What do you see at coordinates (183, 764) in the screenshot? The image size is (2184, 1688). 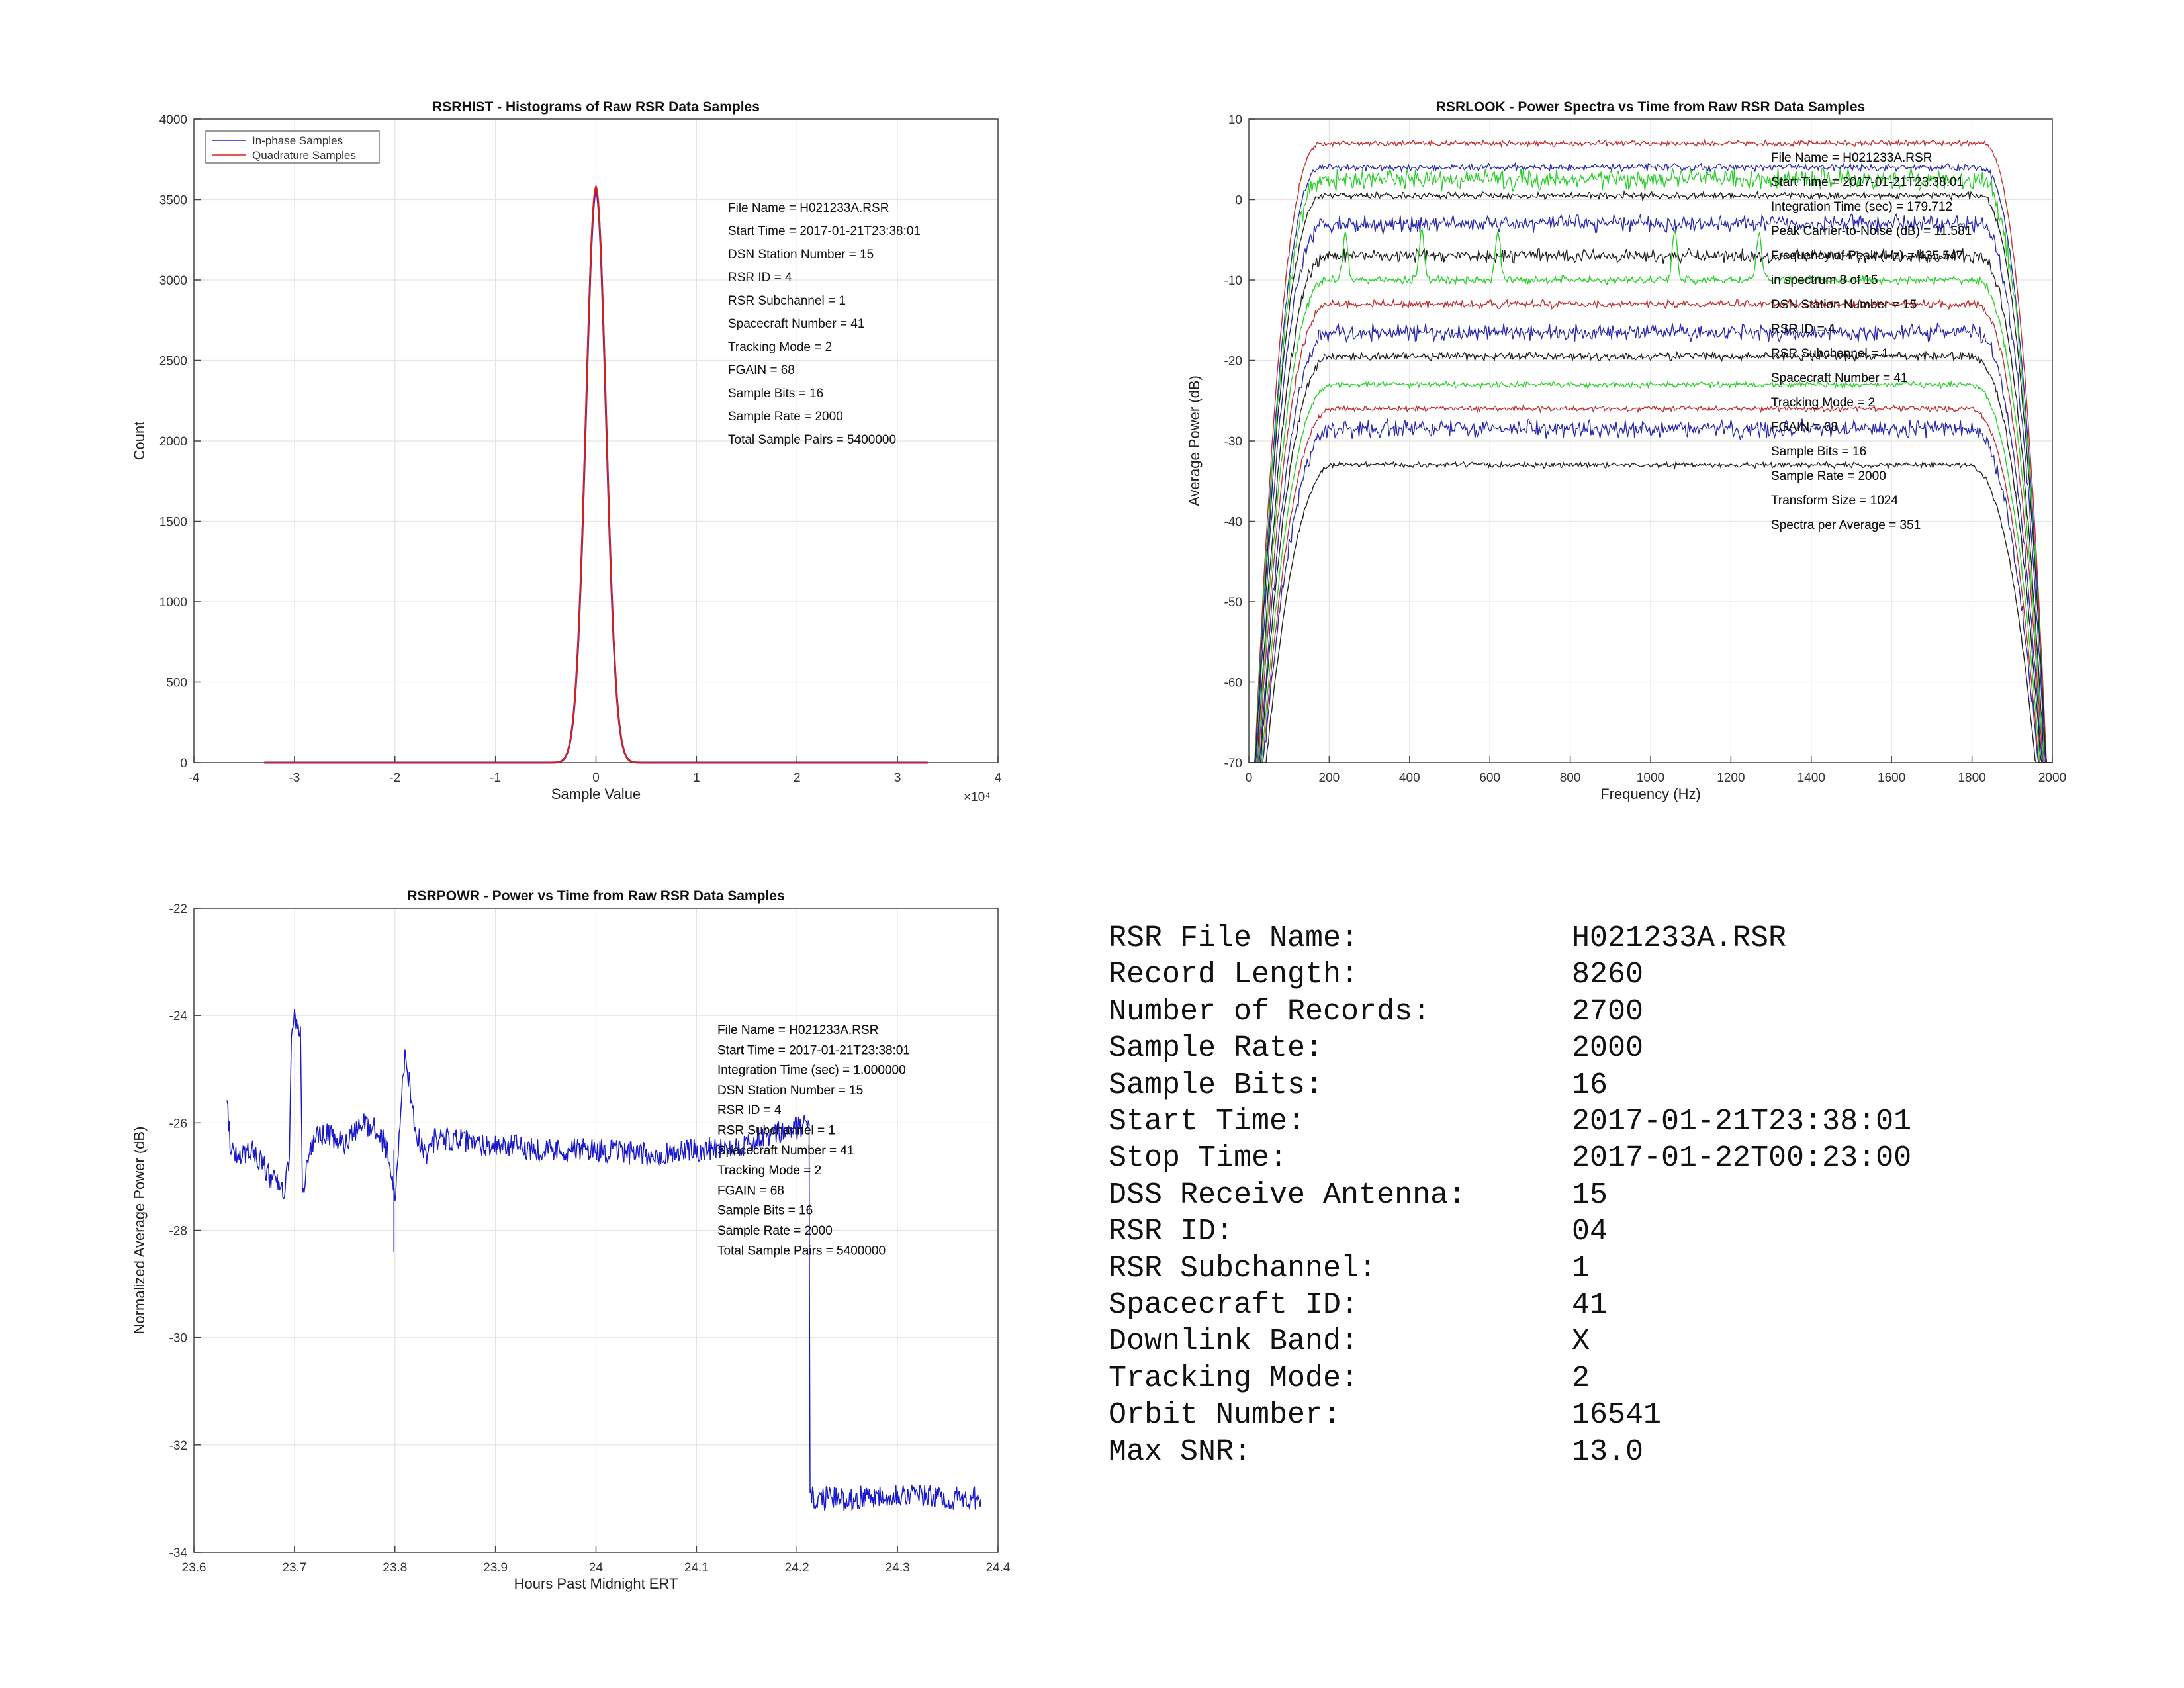 I see `rsrhist-ytick-label: 0` at bounding box center [183, 764].